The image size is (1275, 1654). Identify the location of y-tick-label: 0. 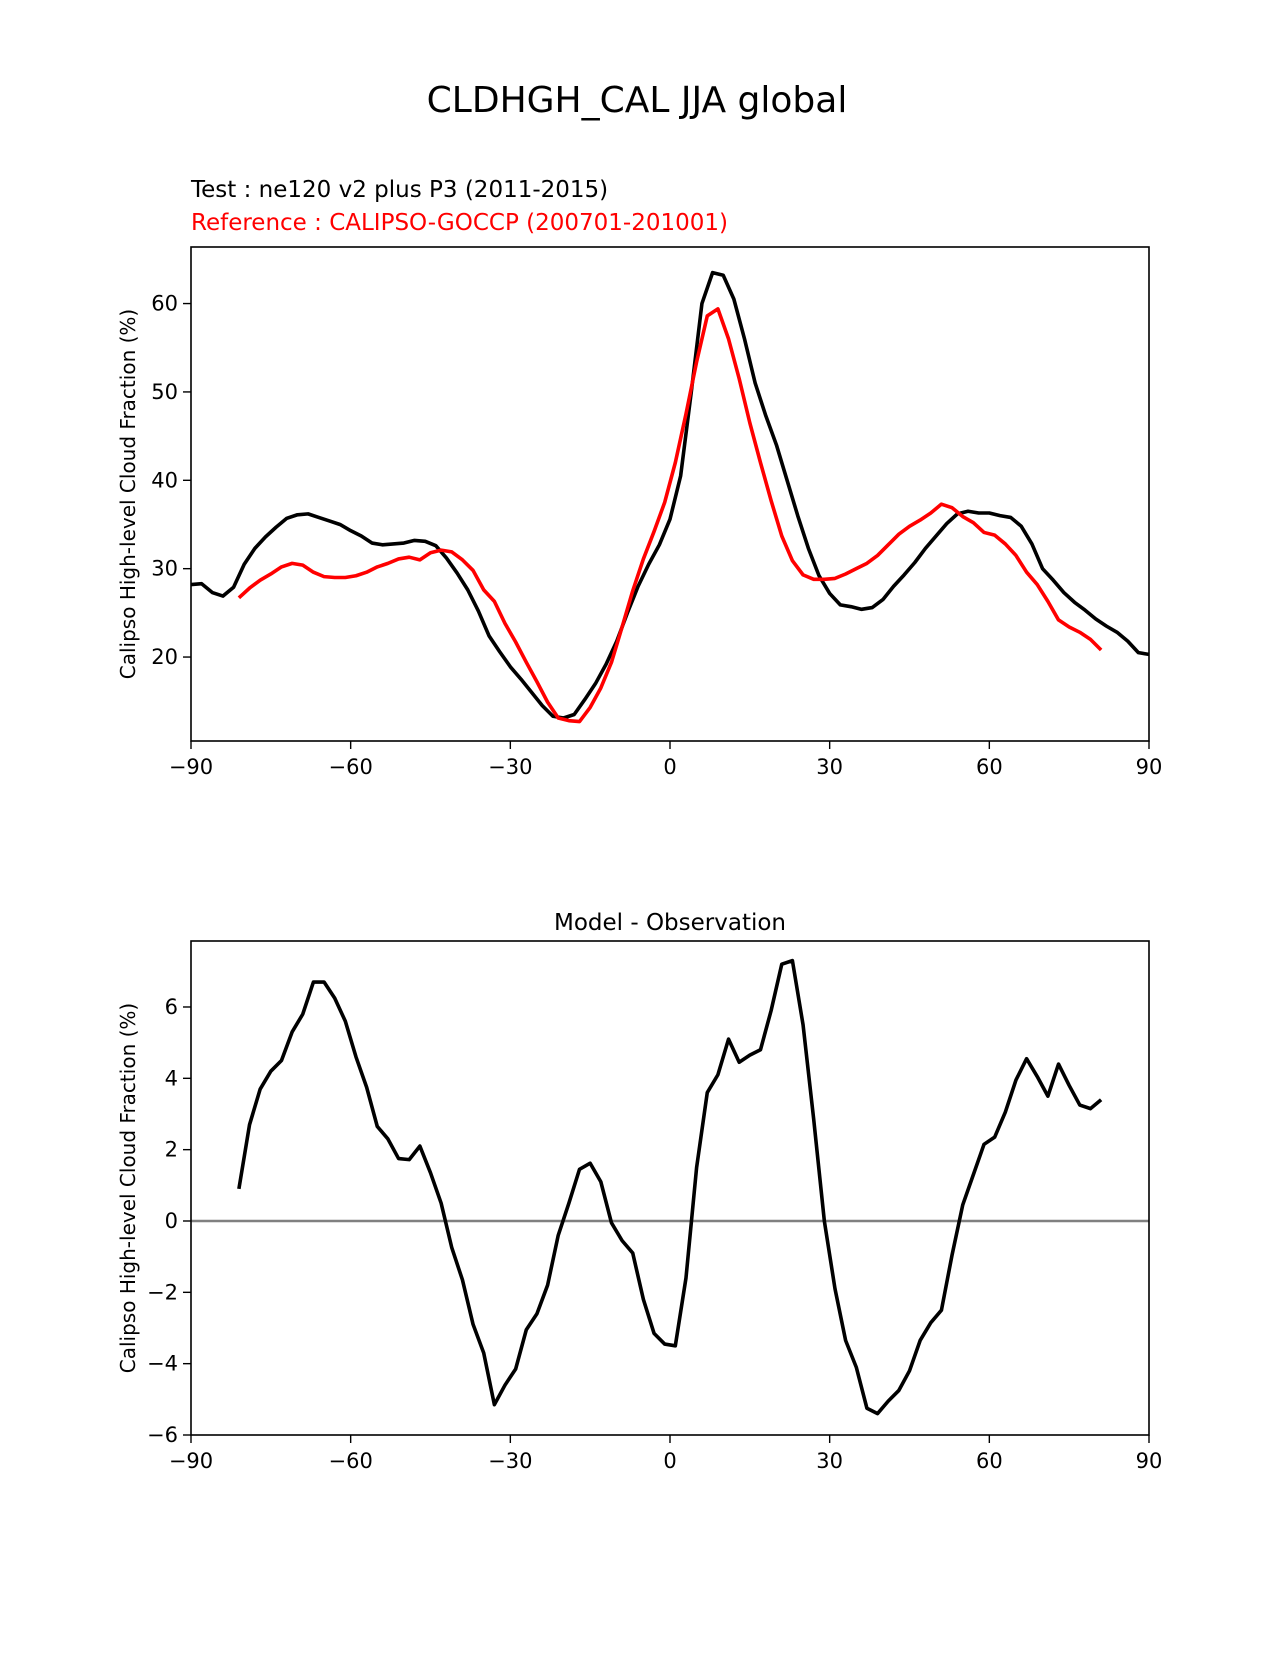
(171, 1221).